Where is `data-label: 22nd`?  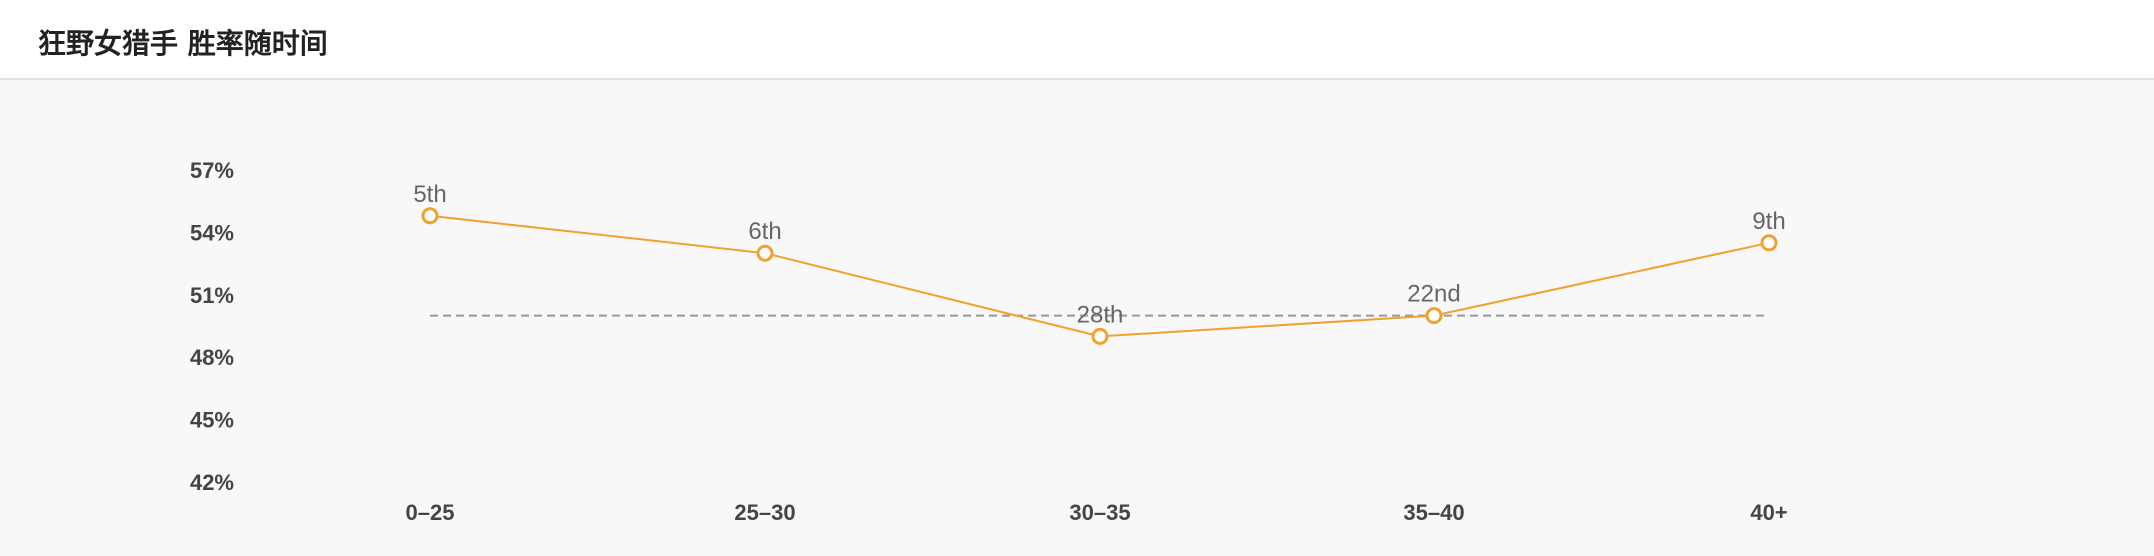 data-label: 22nd is located at coordinates (1433, 294).